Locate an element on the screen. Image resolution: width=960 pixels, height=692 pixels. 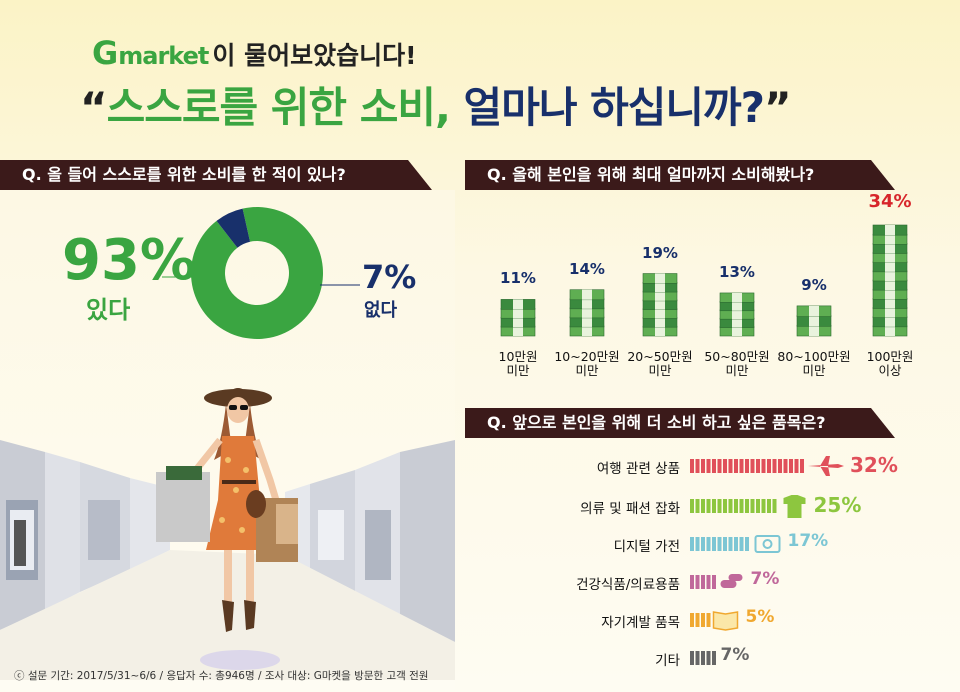
headline-close-quote: ” is located at coordinates (778, 107).